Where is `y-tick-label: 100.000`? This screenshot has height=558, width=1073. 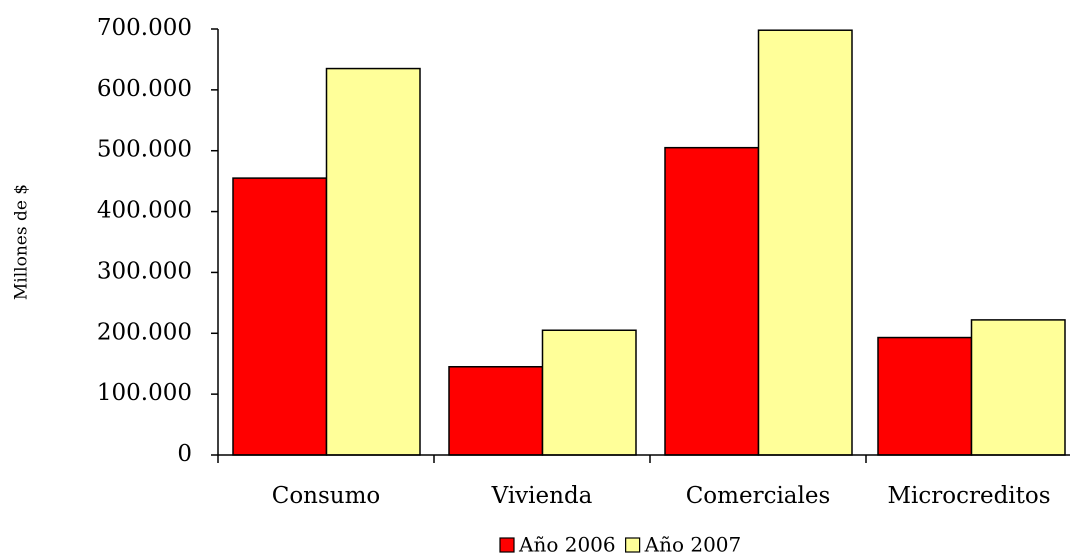 y-tick-label: 100.000 is located at coordinates (144, 393).